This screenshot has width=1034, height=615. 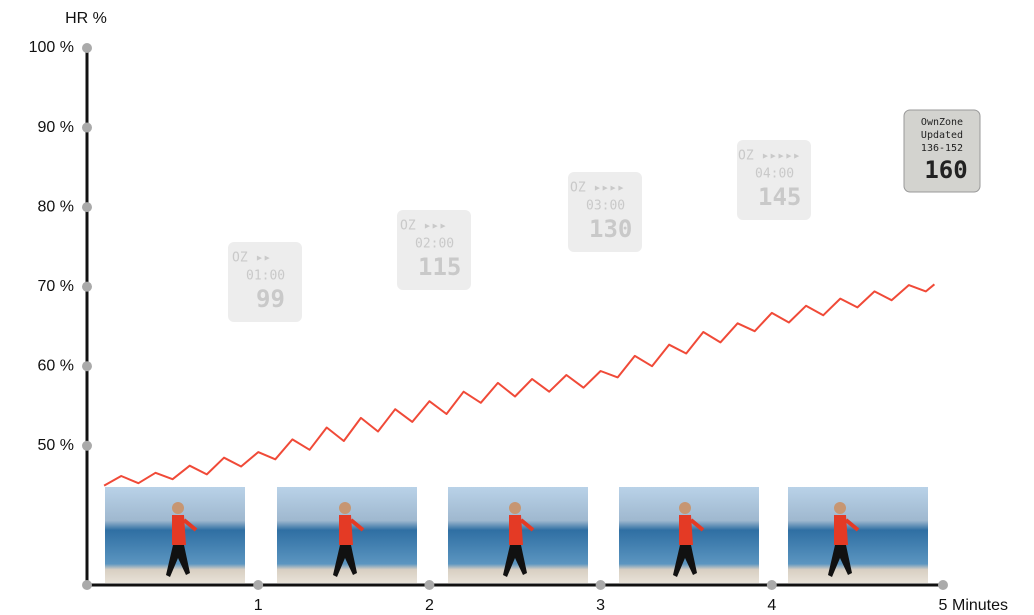 What do you see at coordinates (434, 244) in the screenshot?
I see `watch-time: 02:00` at bounding box center [434, 244].